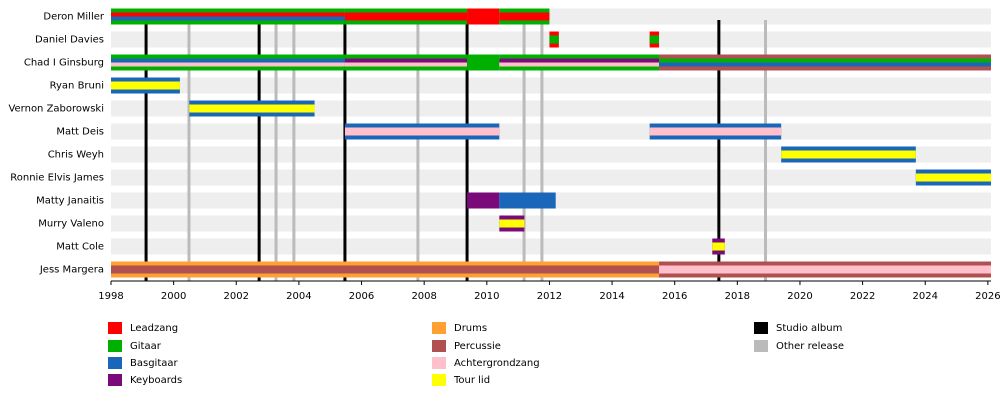 The image size is (1000, 400). I want to click on x-tick-label: 2010, so click(486, 296).